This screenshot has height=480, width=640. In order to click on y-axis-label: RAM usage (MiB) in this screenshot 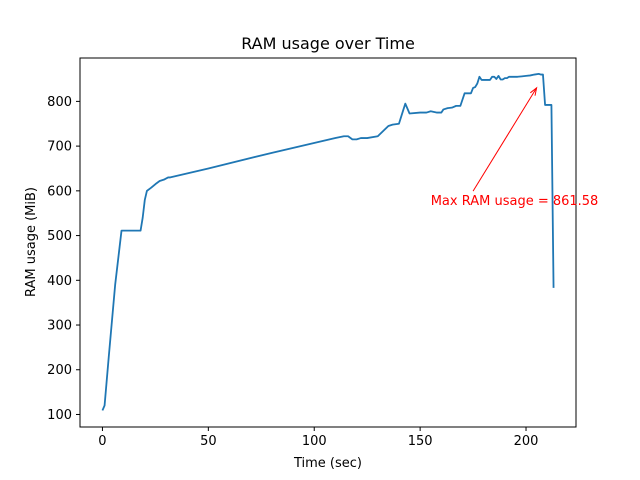, I will do `click(31, 242)`.